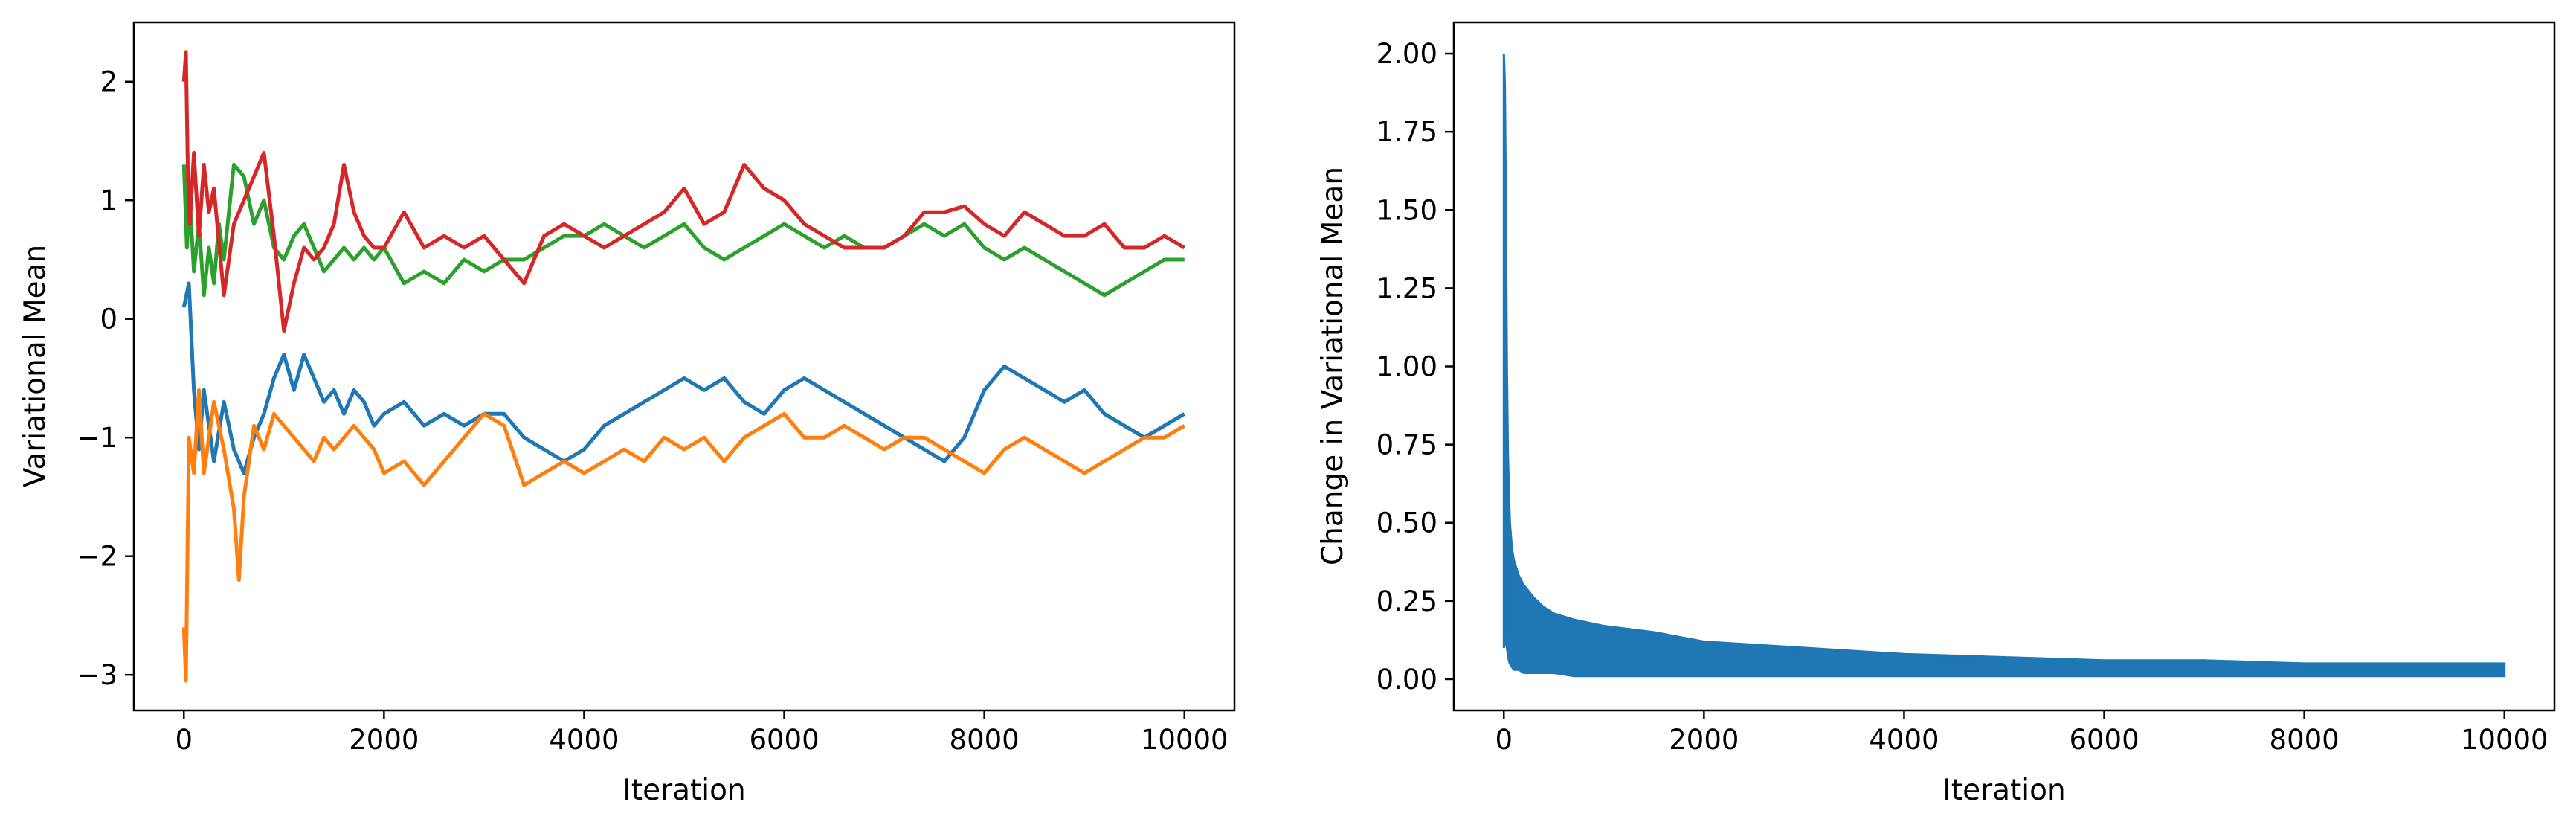  I want to click on right-y-tick-label: 0.25, so click(1406, 601).